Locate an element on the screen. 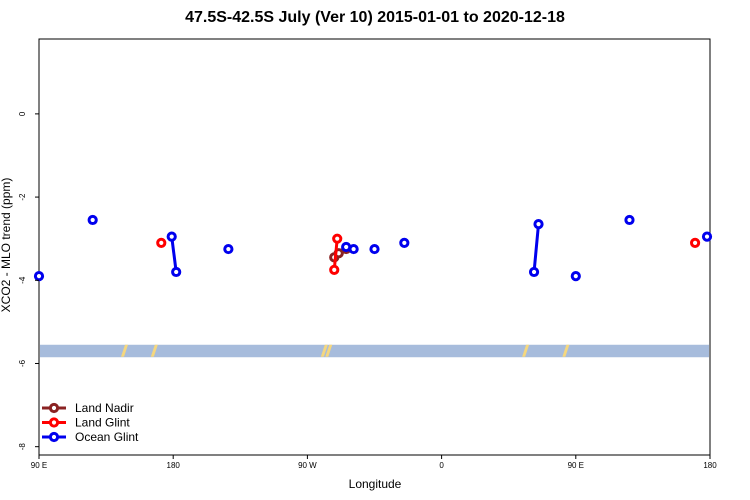 This screenshot has height=500, width=750. y-tick-label: -2 is located at coordinates (22, 197).